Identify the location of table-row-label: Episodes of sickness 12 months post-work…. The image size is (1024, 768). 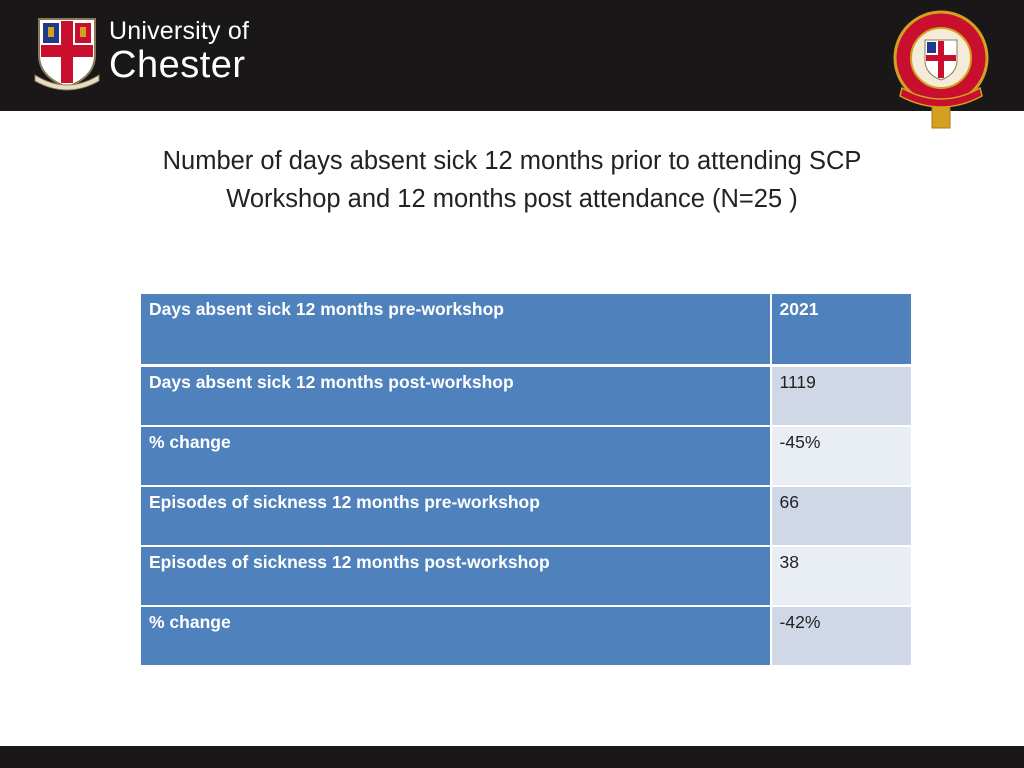
(456, 576).